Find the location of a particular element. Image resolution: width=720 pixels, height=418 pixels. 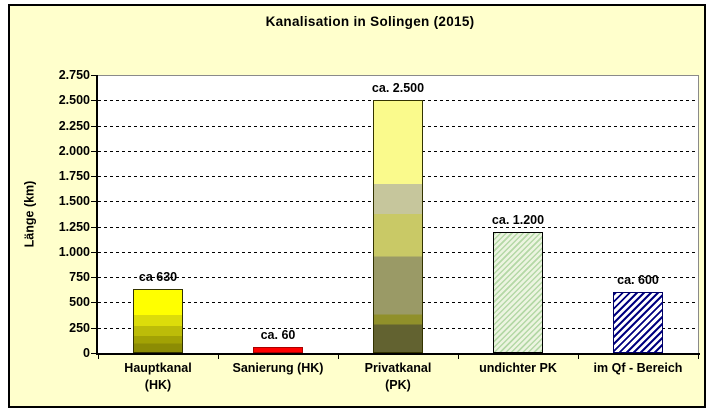

y-tick-label-1.250: 1.250 is located at coordinates (74, 227).